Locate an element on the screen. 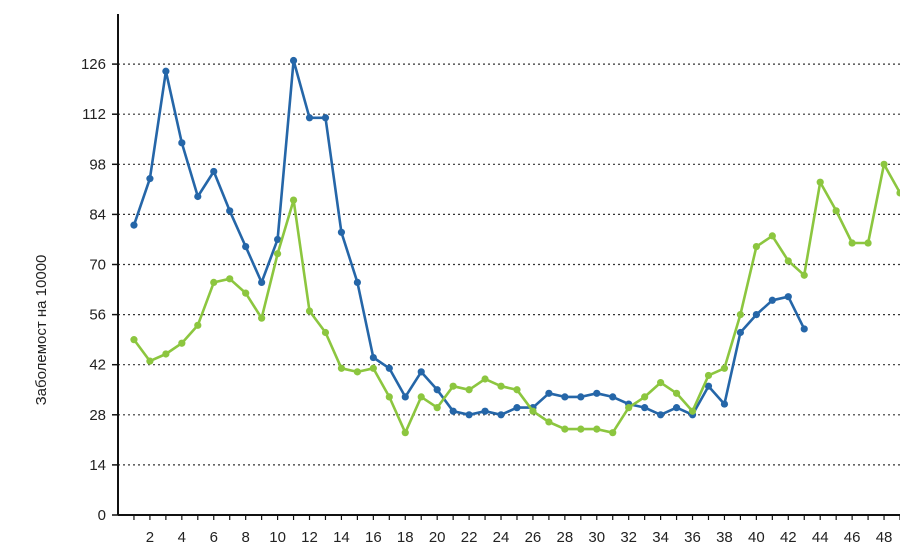 The height and width of the screenshot is (560, 900). x-tick-label: 30 is located at coordinates (596, 537).